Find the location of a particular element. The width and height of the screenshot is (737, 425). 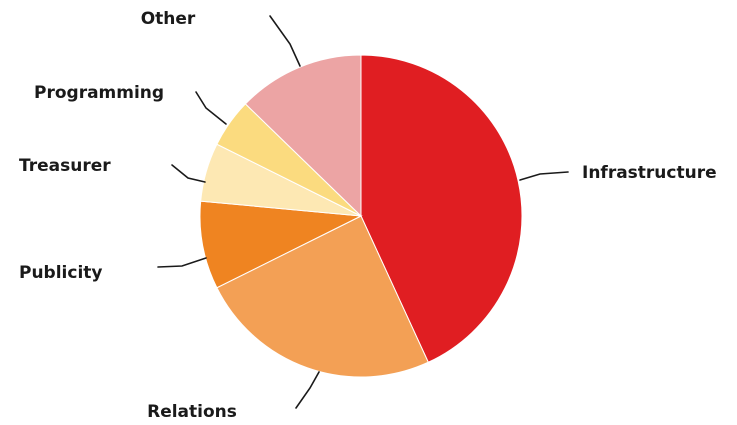

slice-label-treasurer: Treasurer is located at coordinates (65, 166).